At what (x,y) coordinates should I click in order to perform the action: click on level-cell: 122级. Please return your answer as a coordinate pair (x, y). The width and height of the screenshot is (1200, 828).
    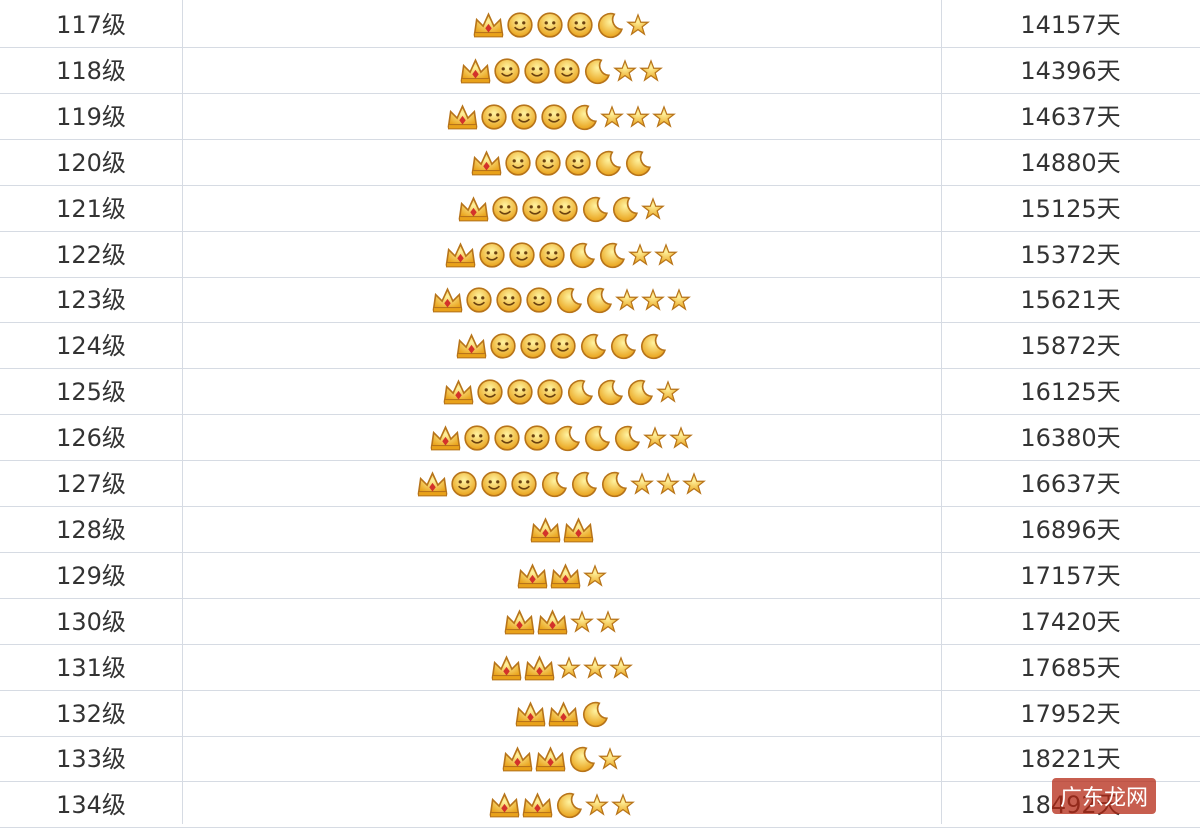
    Looking at the image, I should click on (91, 254).